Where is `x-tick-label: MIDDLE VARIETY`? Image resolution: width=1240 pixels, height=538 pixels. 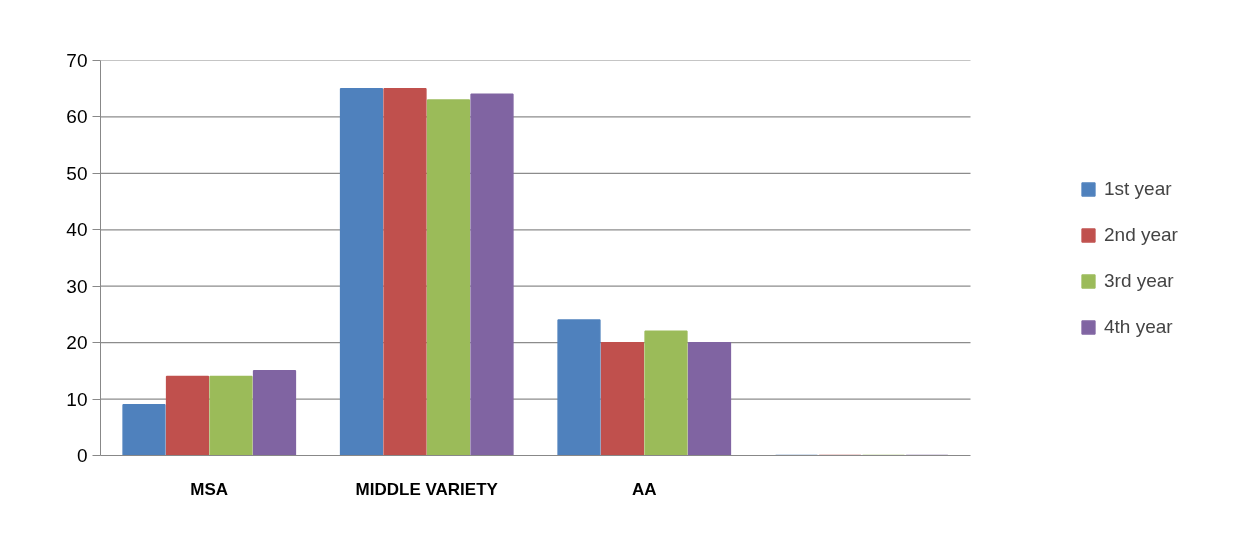 x-tick-label: MIDDLE VARIETY is located at coordinates (427, 489).